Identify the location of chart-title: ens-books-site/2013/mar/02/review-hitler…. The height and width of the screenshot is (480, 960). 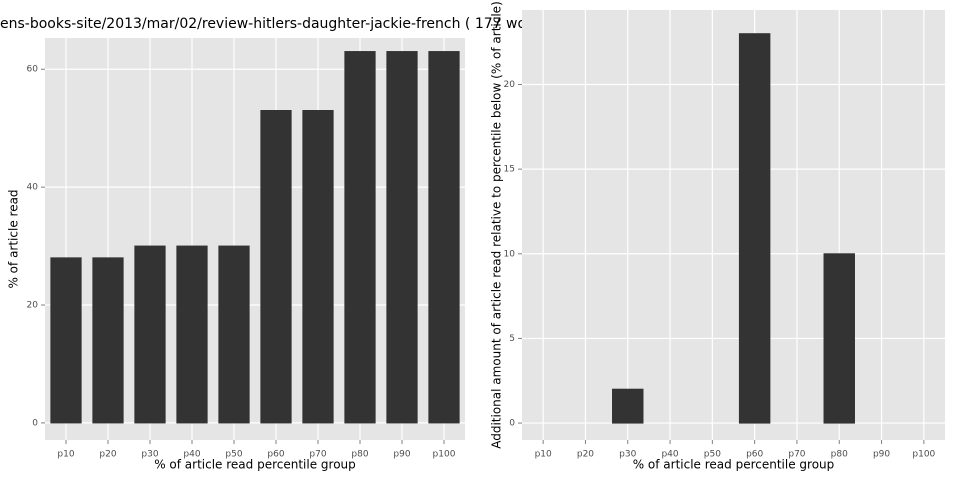
(270, 24).